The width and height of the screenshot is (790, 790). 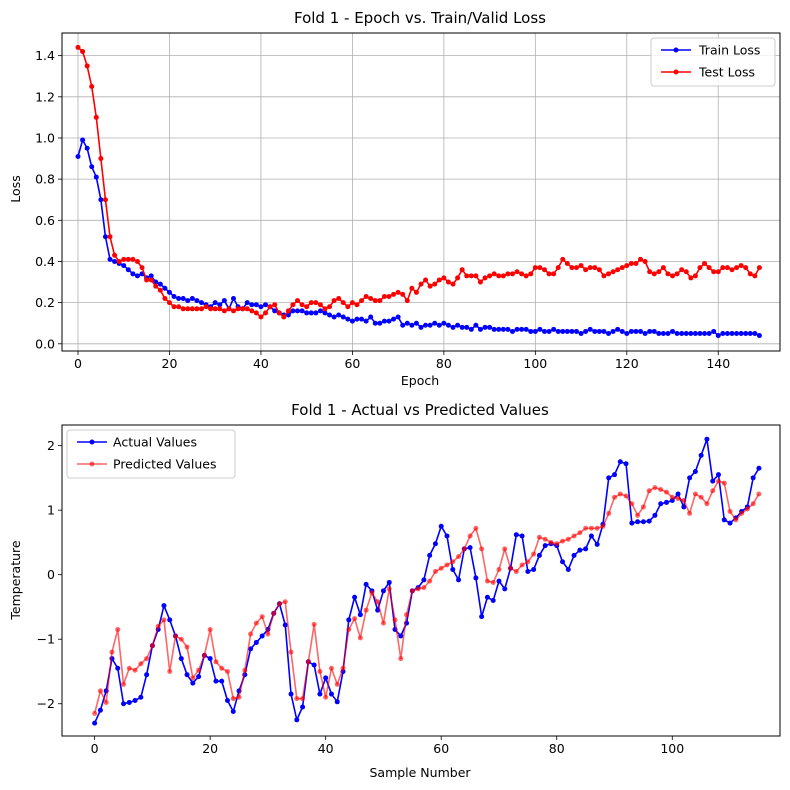 What do you see at coordinates (165, 464) in the screenshot?
I see `legend-label-predicted-values: Predicted Values` at bounding box center [165, 464].